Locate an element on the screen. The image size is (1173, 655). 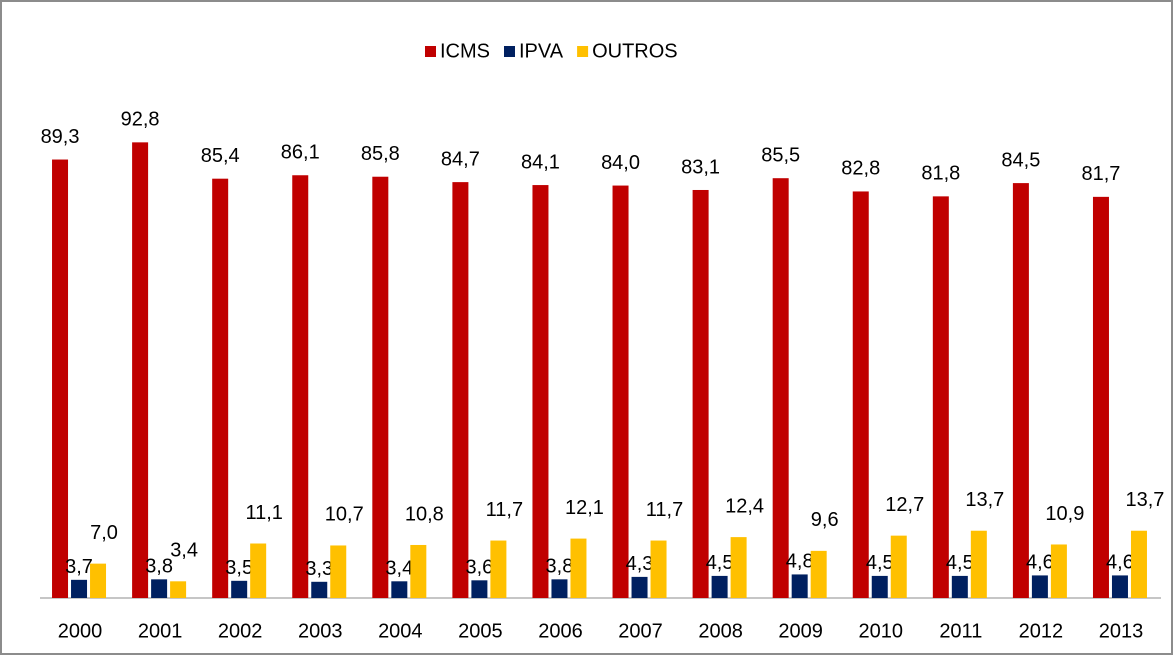
data-label: 84,1 is located at coordinates (540, 162).